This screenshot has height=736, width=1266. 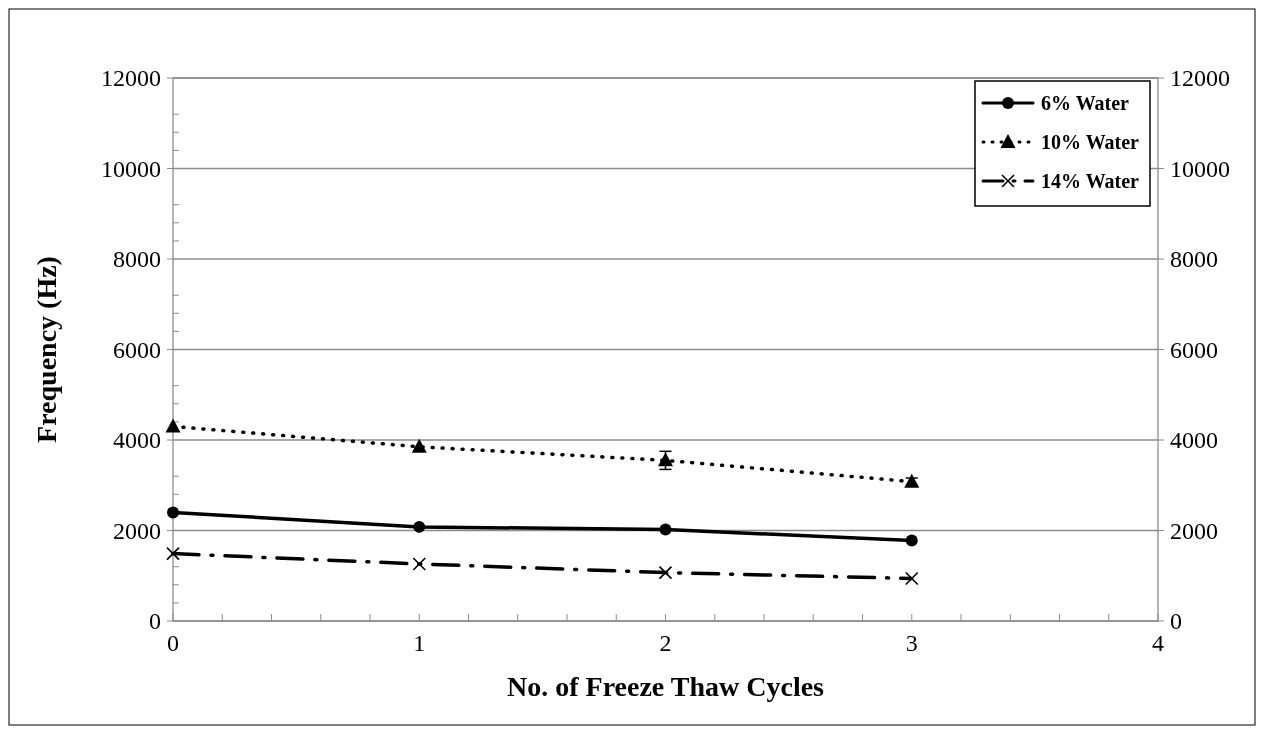 I want to click on x-tick-label: 4, so click(x=1158, y=643).